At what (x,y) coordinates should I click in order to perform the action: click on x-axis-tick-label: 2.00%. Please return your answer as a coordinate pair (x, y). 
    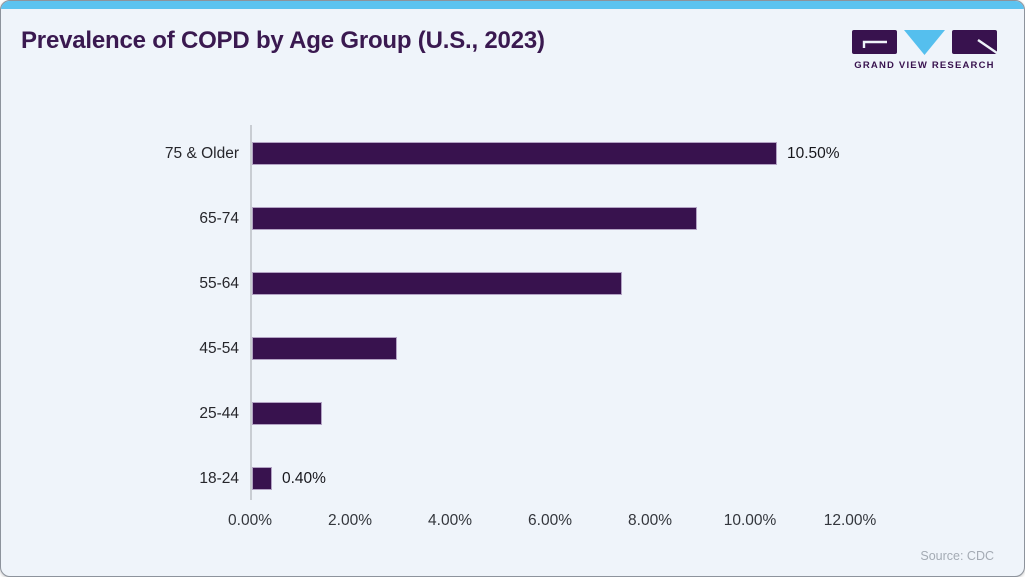
    Looking at the image, I should click on (350, 520).